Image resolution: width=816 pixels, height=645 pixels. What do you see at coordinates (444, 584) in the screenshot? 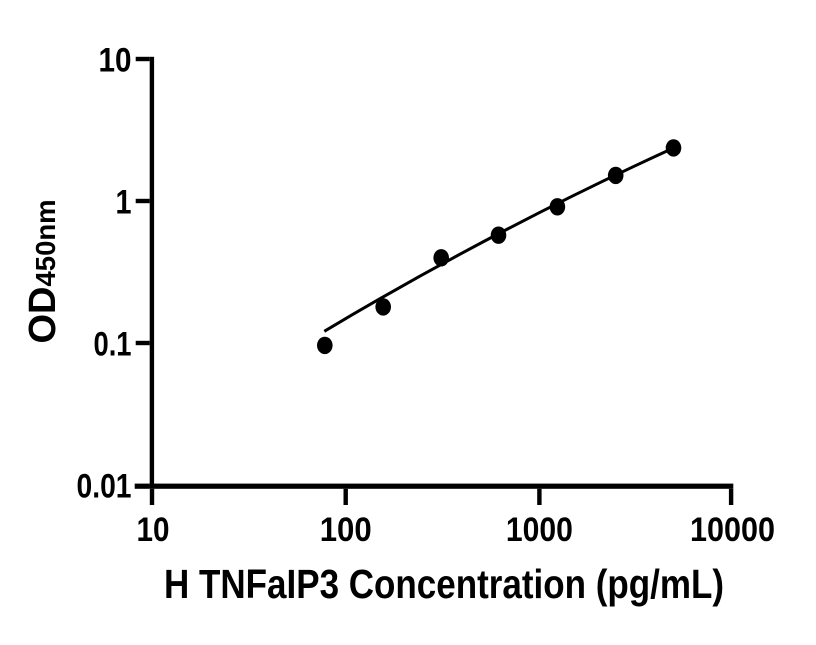
I see `svg-text:H TNFaIP3 Concentration (pg/mL: H TNFaIP3 Concentration (pg/mL)` at bounding box center [444, 584].